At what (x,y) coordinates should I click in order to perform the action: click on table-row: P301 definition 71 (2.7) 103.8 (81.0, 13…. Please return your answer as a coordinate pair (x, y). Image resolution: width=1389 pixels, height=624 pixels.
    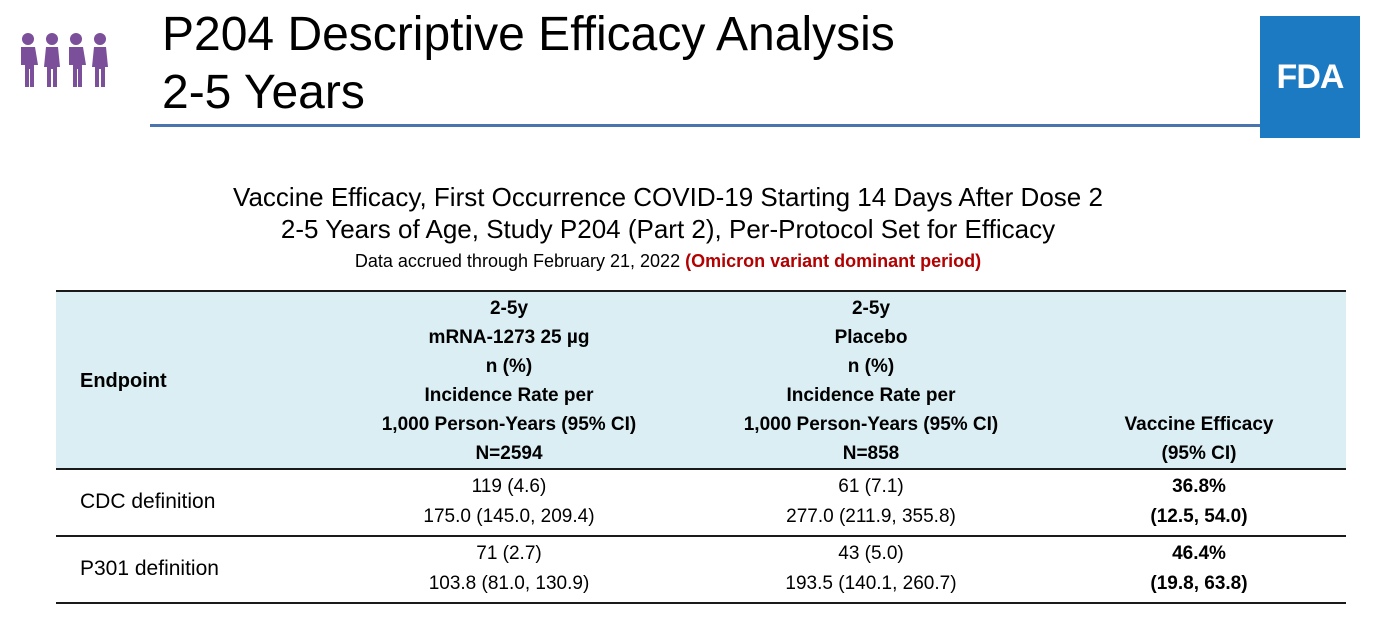
    Looking at the image, I should click on (701, 569).